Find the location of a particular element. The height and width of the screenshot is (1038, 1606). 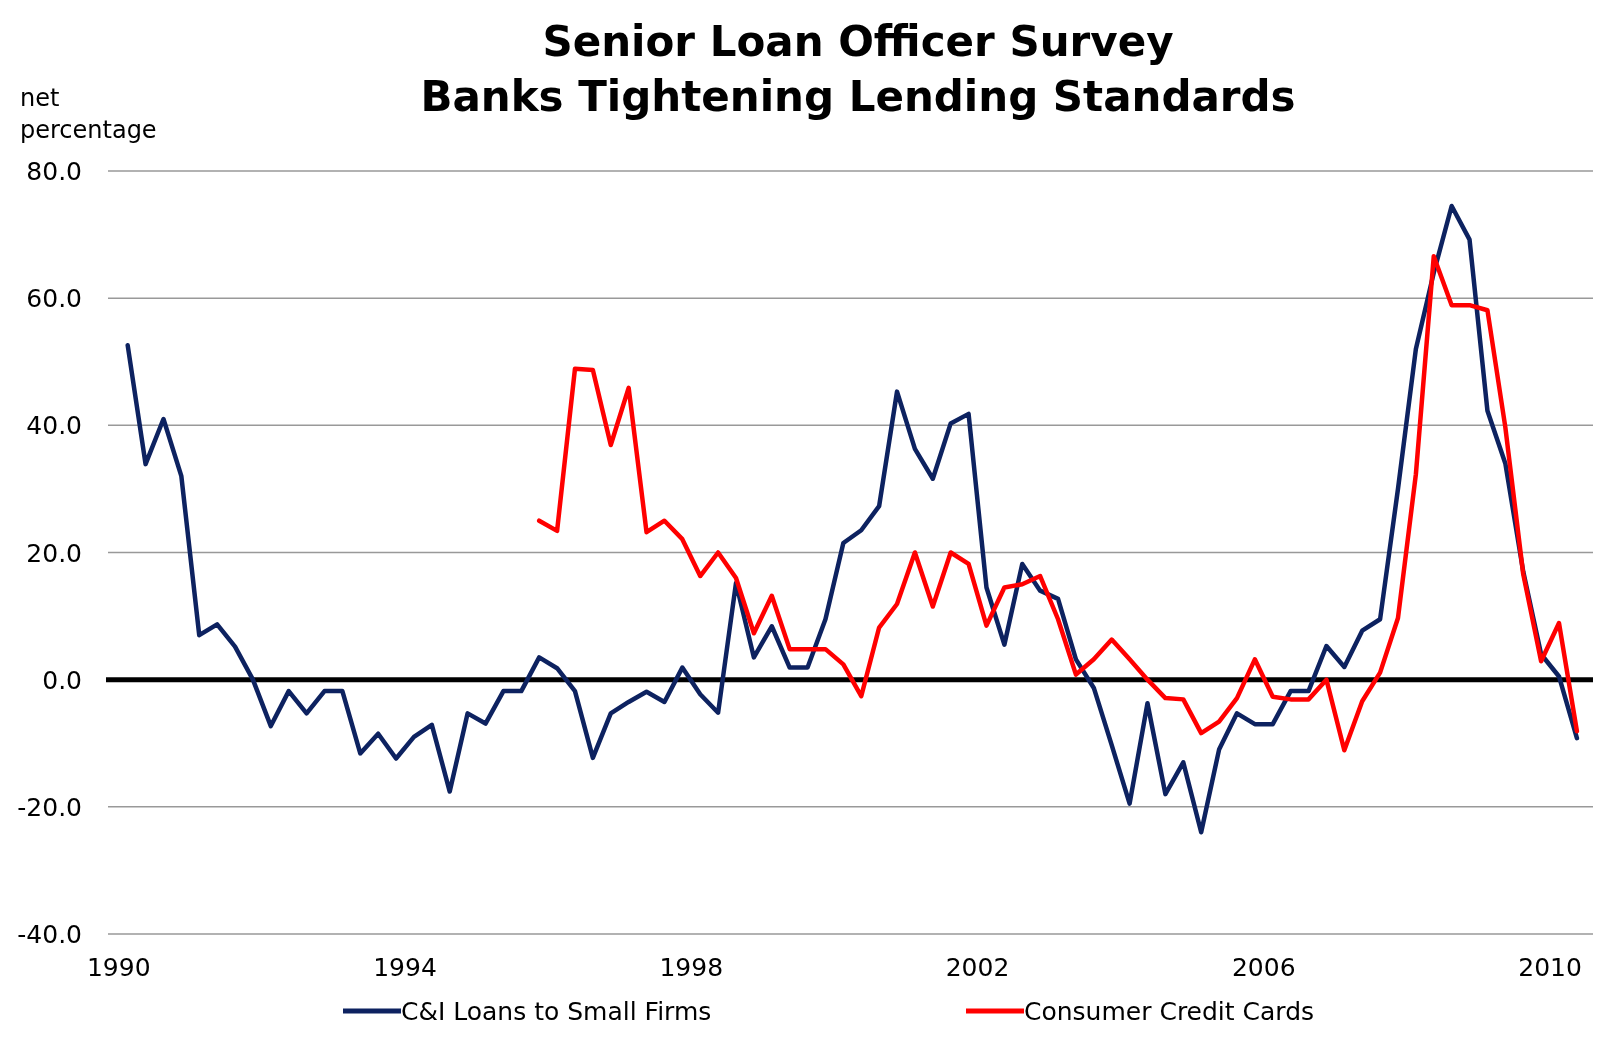

y-tick-label: -40.0 is located at coordinates (49, 934).